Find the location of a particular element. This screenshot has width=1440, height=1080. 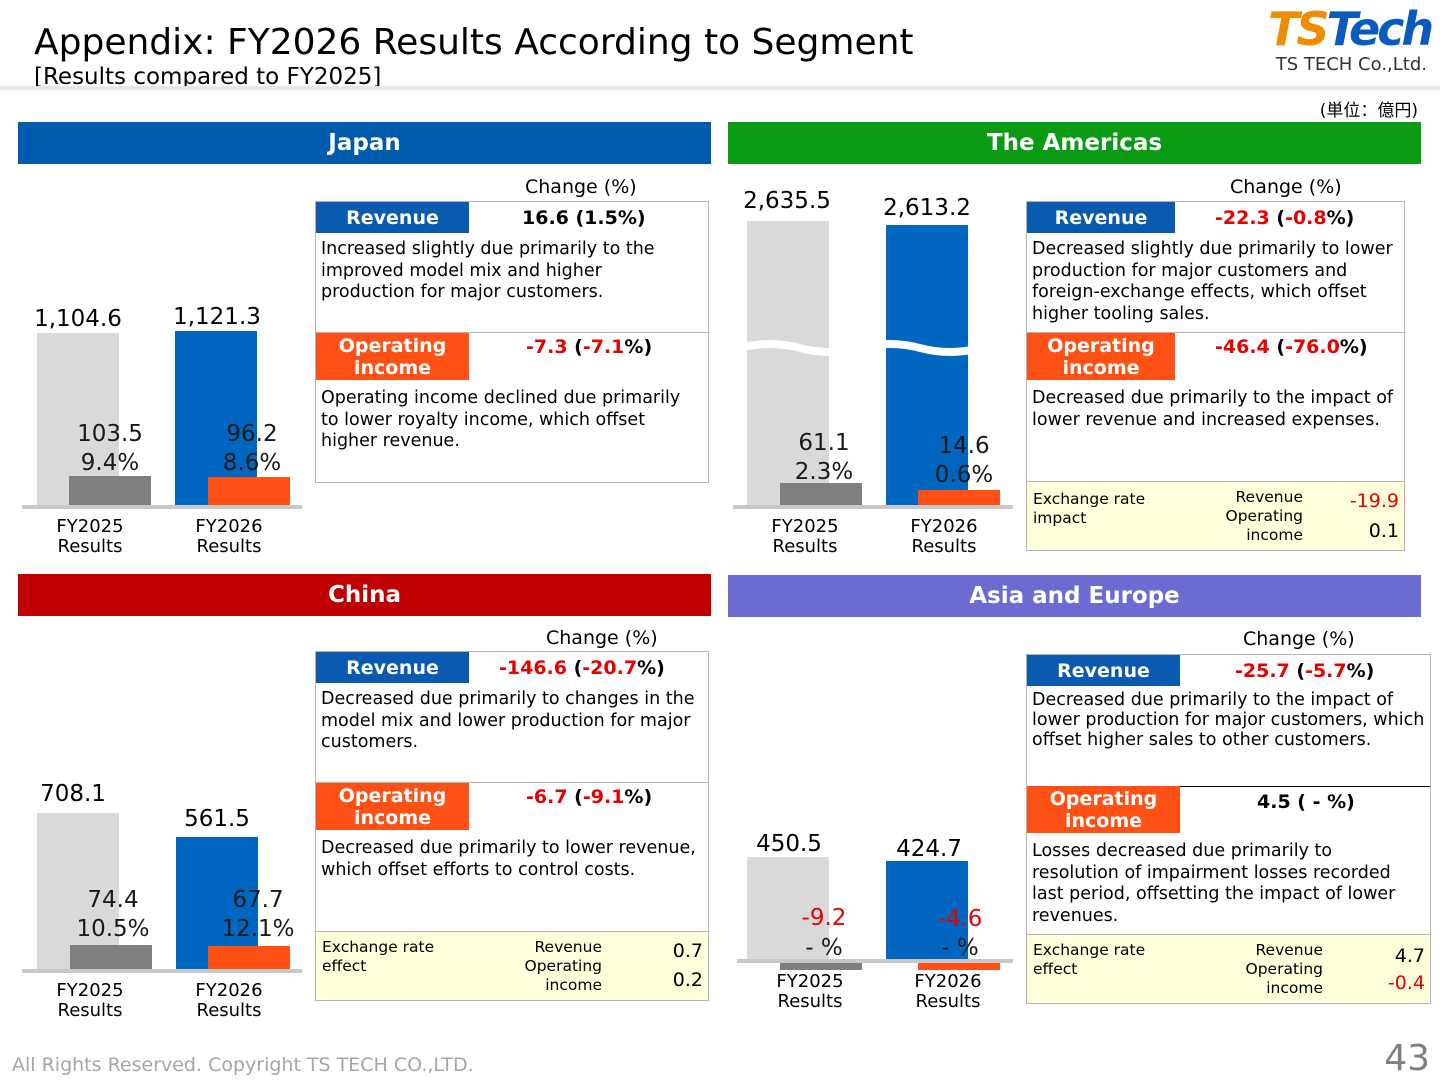

fx-revenue-value: 0.7 is located at coordinates (687, 951).